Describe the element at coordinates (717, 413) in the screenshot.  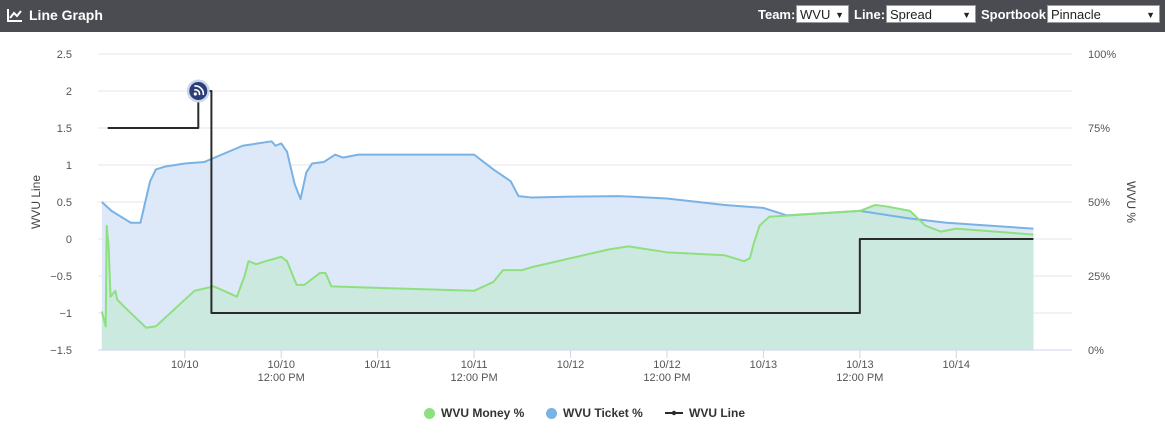
I see `legend-line-label: WVU Line` at that location.